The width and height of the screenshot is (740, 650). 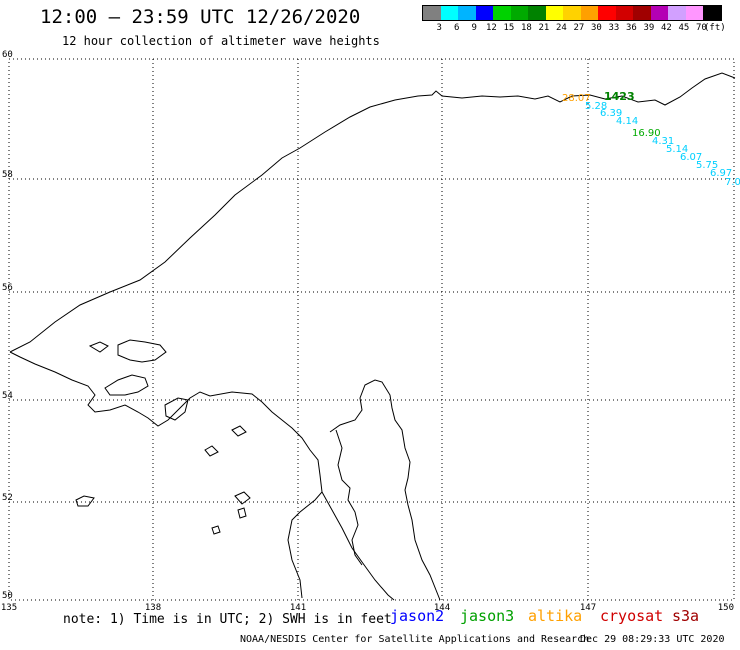 I want to click on color-scale-label: 15, so click(x=509, y=28).